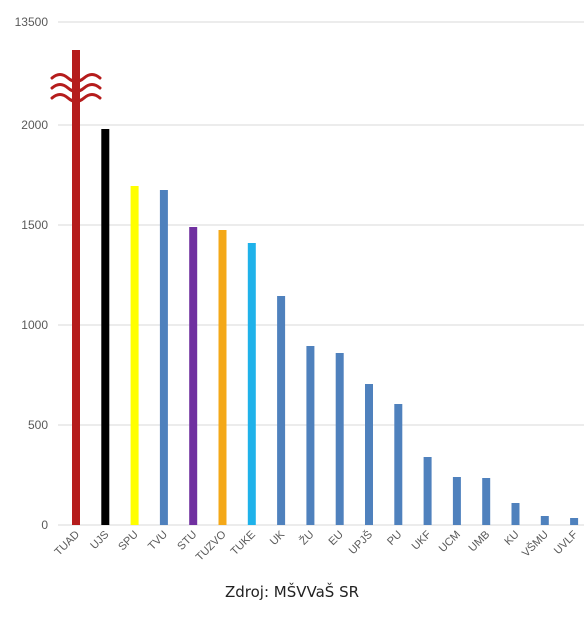 Image resolution: width=584 pixels, height=619 pixels. Describe the element at coordinates (511, 538) in the screenshot. I see `x-tick-label: KU` at that location.